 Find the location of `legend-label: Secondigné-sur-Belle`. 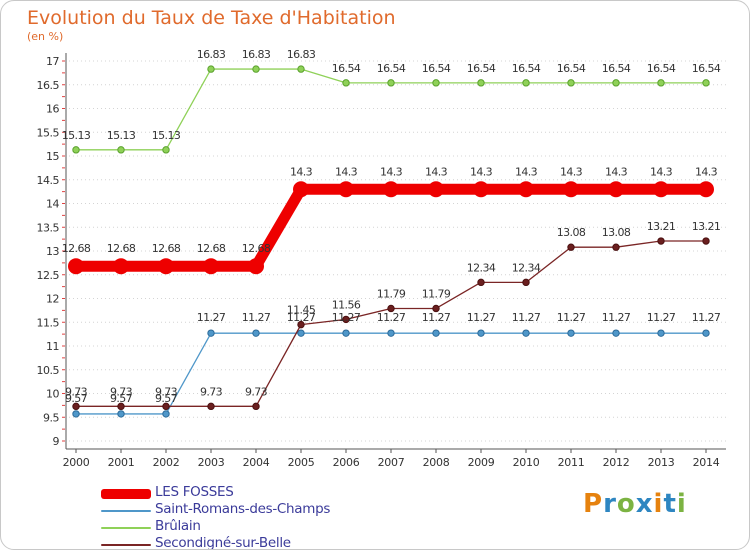

legend-label: Secondigné-sur-Belle is located at coordinates (223, 542).